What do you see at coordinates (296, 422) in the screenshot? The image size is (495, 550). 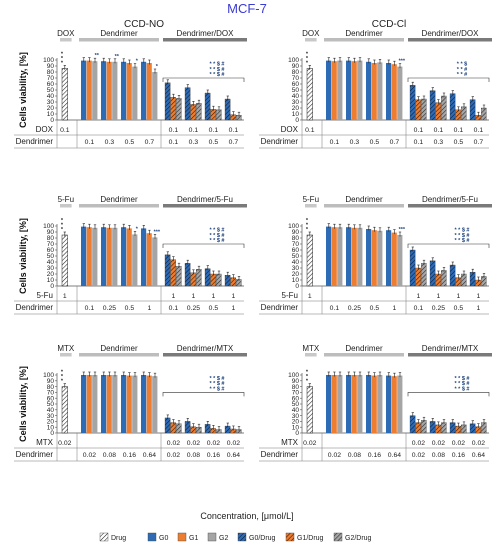 I see `y-tick-label: 20` at bounding box center [296, 422].